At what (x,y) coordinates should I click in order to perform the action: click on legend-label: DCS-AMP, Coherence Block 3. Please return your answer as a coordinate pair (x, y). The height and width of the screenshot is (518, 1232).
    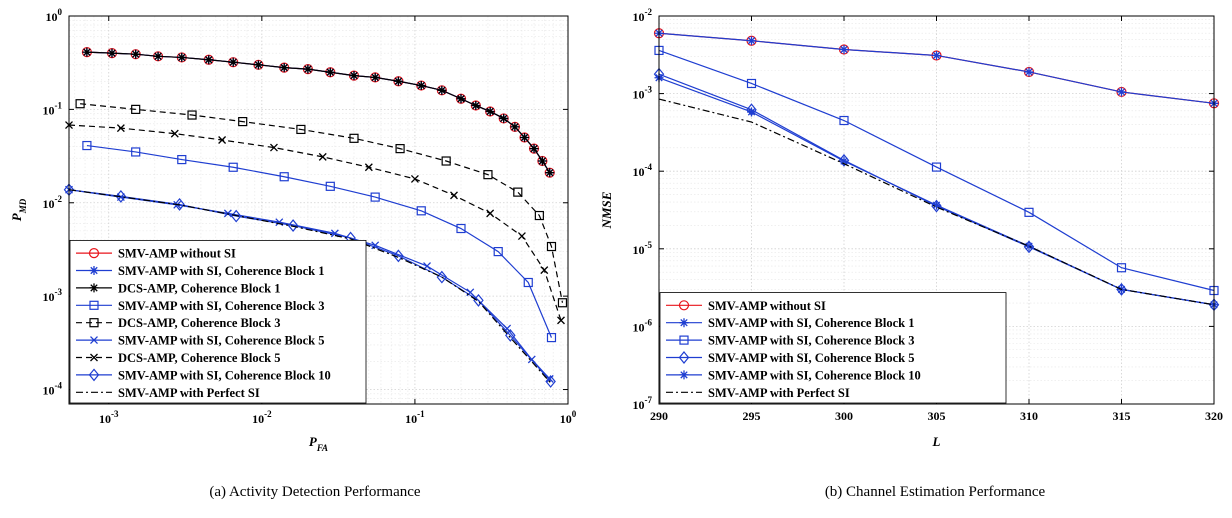
    Looking at the image, I should click on (199, 323).